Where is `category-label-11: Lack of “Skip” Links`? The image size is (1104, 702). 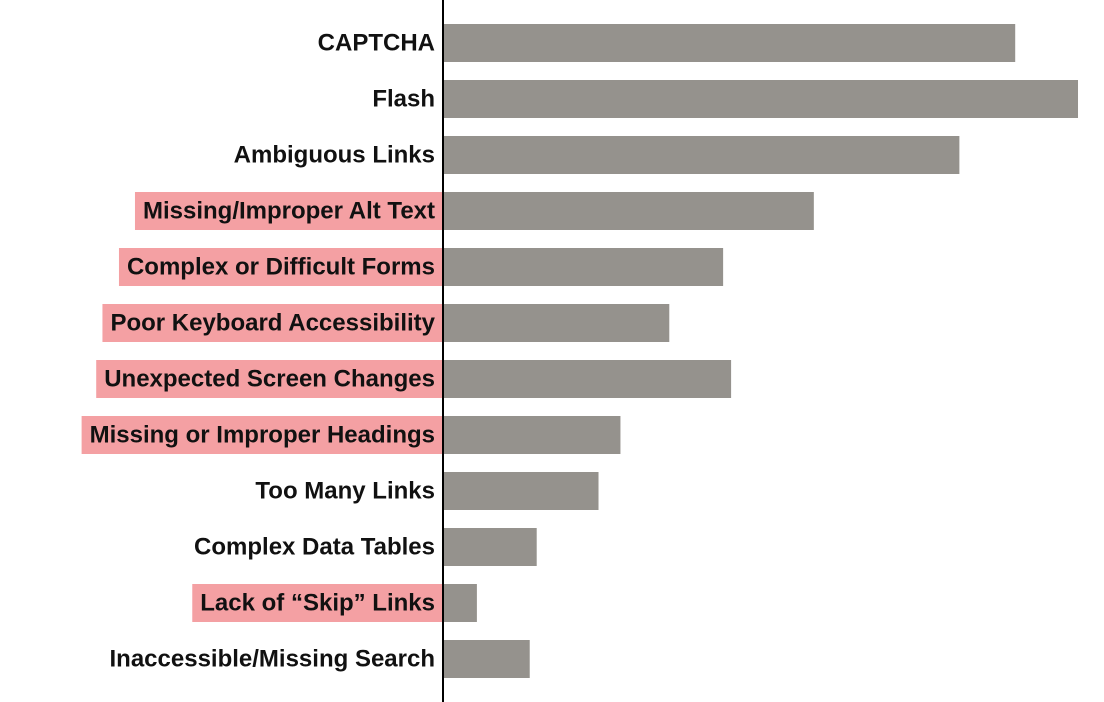 category-label-11: Lack of “Skip” Links is located at coordinates (317, 602).